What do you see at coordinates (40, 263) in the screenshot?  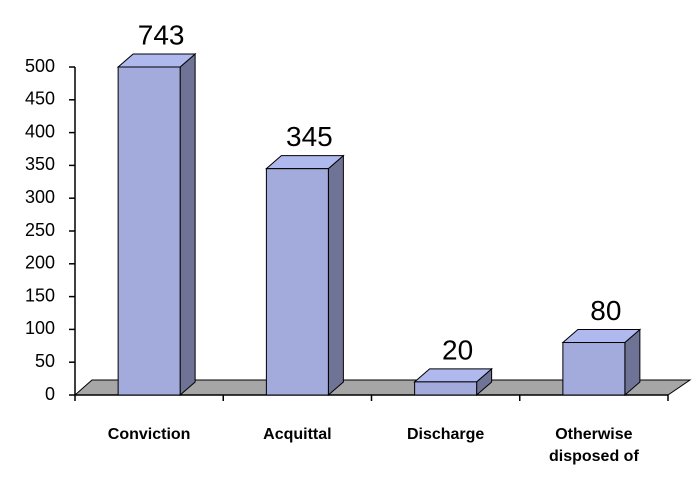 I see `y-tick-label: 200` at bounding box center [40, 263].